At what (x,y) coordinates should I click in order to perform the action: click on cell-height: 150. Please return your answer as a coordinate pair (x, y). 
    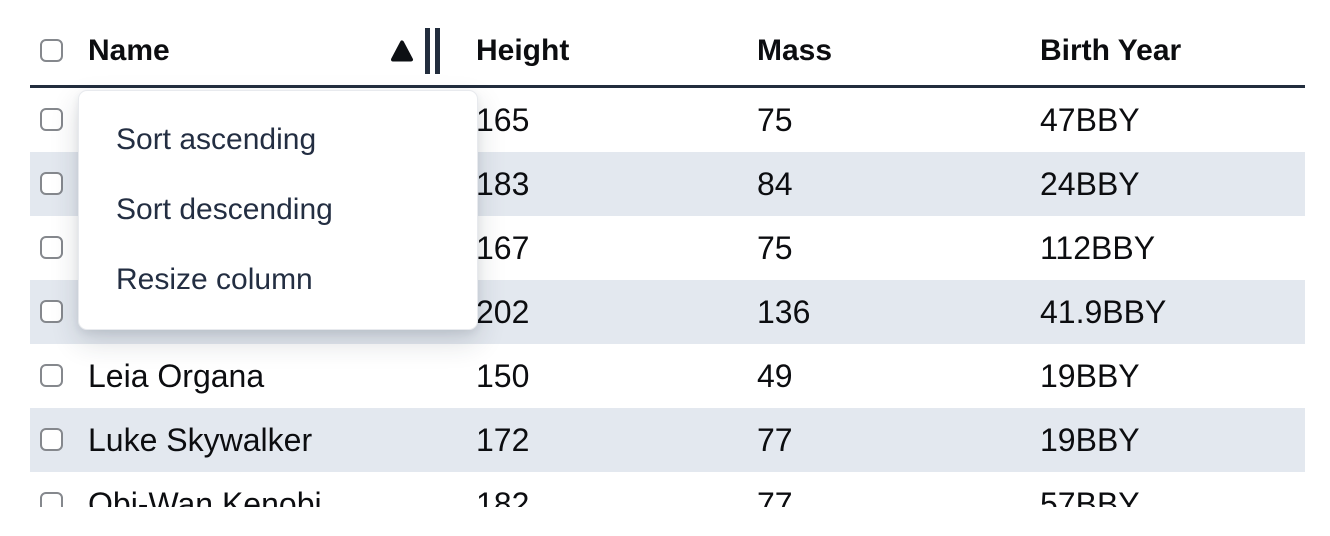
    Looking at the image, I should click on (503, 375).